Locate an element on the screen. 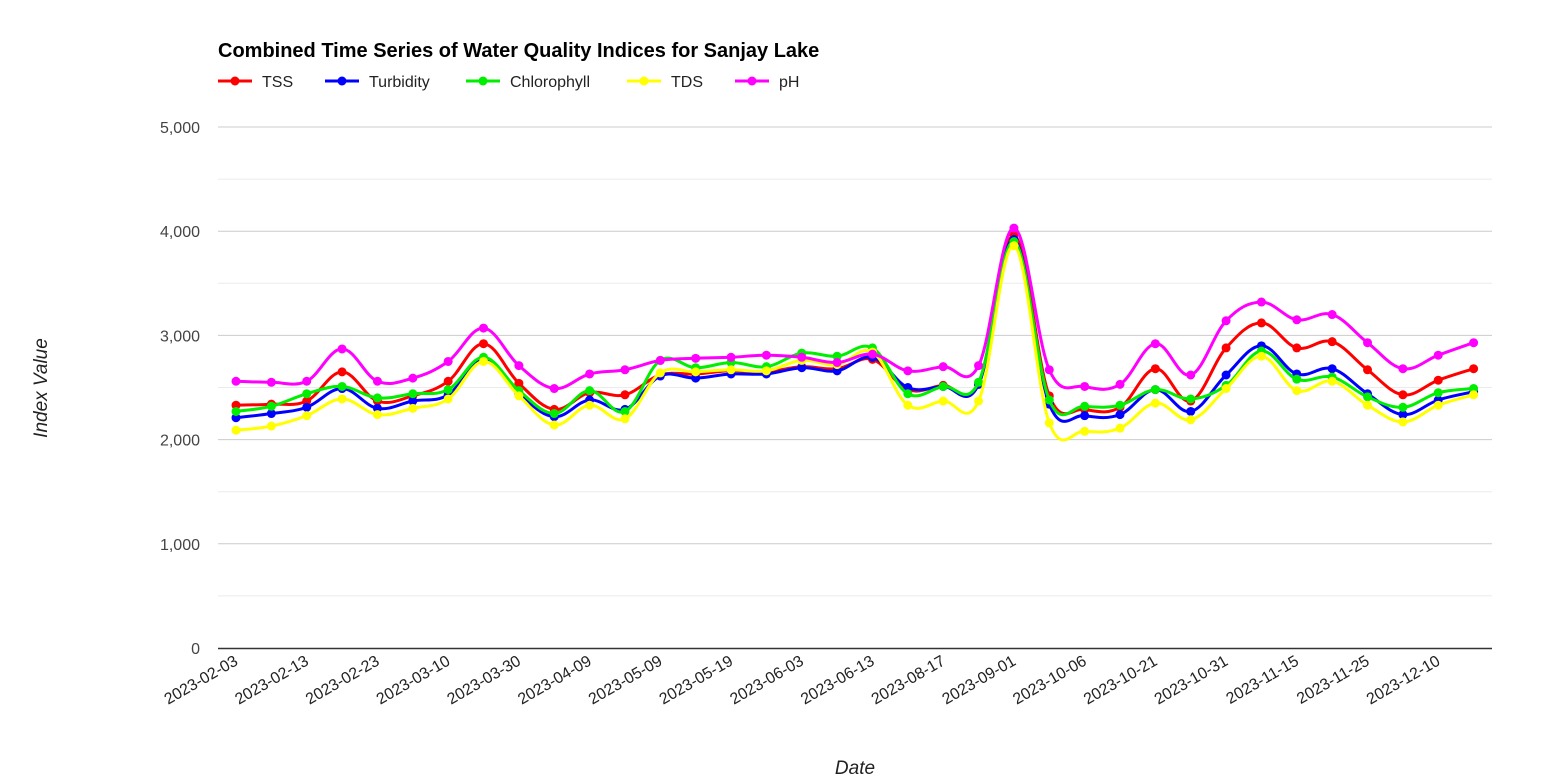 This screenshot has height=781, width=1551. legend-item-ph: pH is located at coordinates (767, 82).